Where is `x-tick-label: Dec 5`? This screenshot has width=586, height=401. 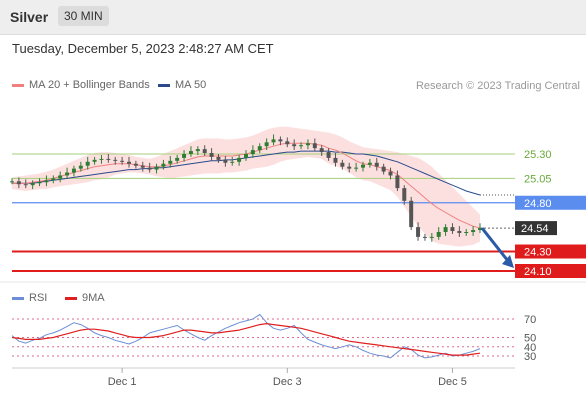 x-tick-label: Dec 5 is located at coordinates (452, 382).